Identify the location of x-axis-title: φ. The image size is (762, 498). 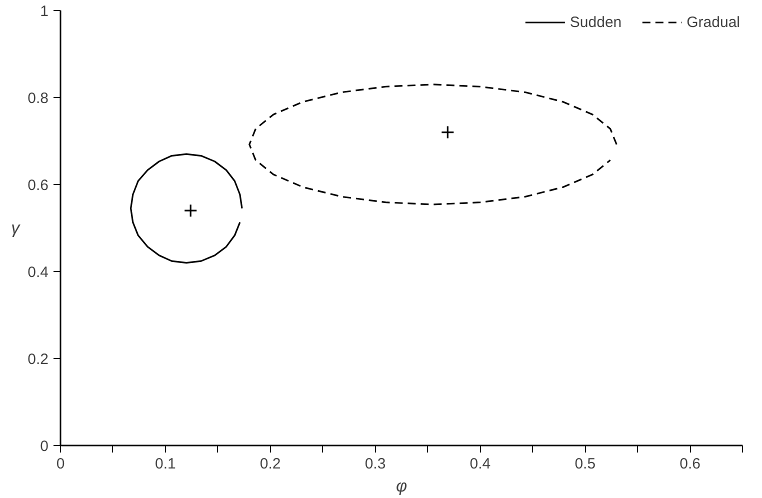
(402, 486).